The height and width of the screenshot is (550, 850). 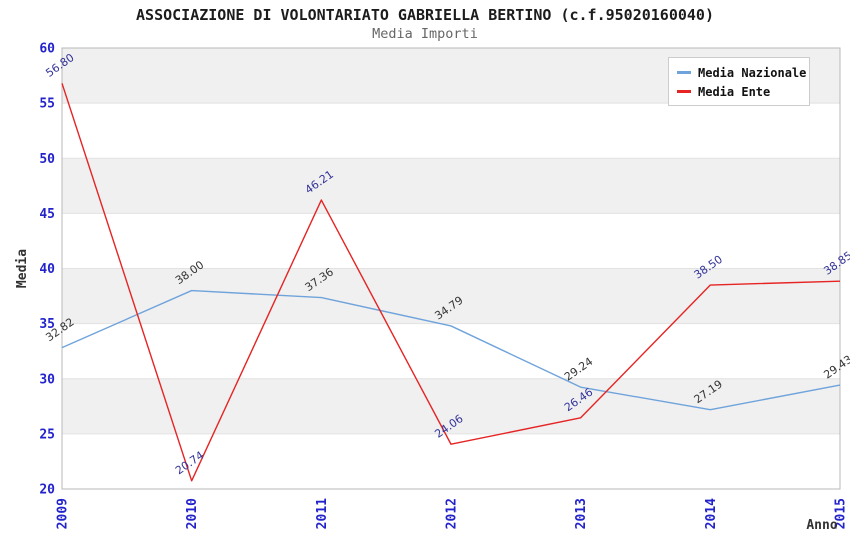 What do you see at coordinates (63, 513) in the screenshot?
I see `x-tick-label: 2009` at bounding box center [63, 513].